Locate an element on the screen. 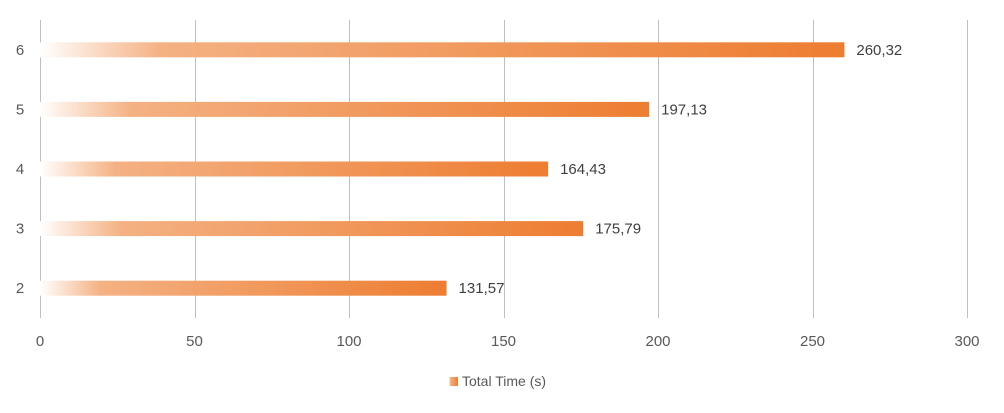 The image size is (1004, 413). category-labels: 2 3 4 5 6 is located at coordinates (20, 169).